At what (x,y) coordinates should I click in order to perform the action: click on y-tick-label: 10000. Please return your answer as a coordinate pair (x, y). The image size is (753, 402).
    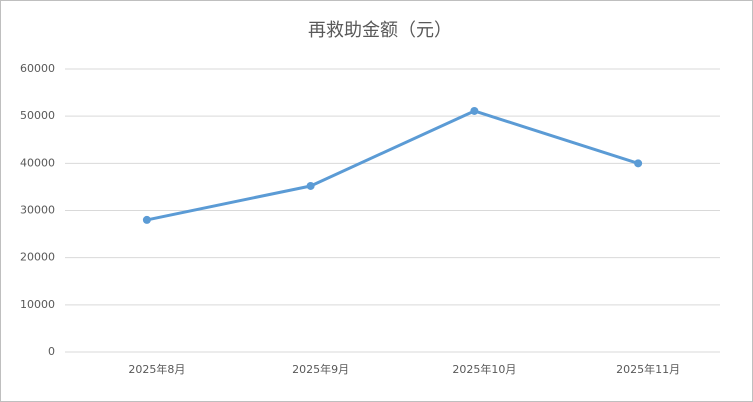
    Looking at the image, I should click on (37, 304).